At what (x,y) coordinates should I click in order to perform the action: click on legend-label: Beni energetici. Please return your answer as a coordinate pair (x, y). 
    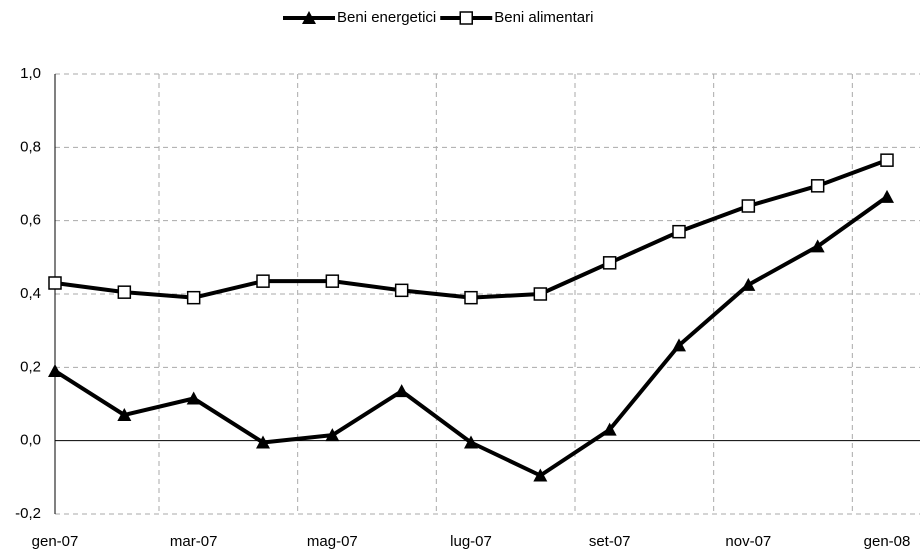
    Looking at the image, I should click on (386, 17).